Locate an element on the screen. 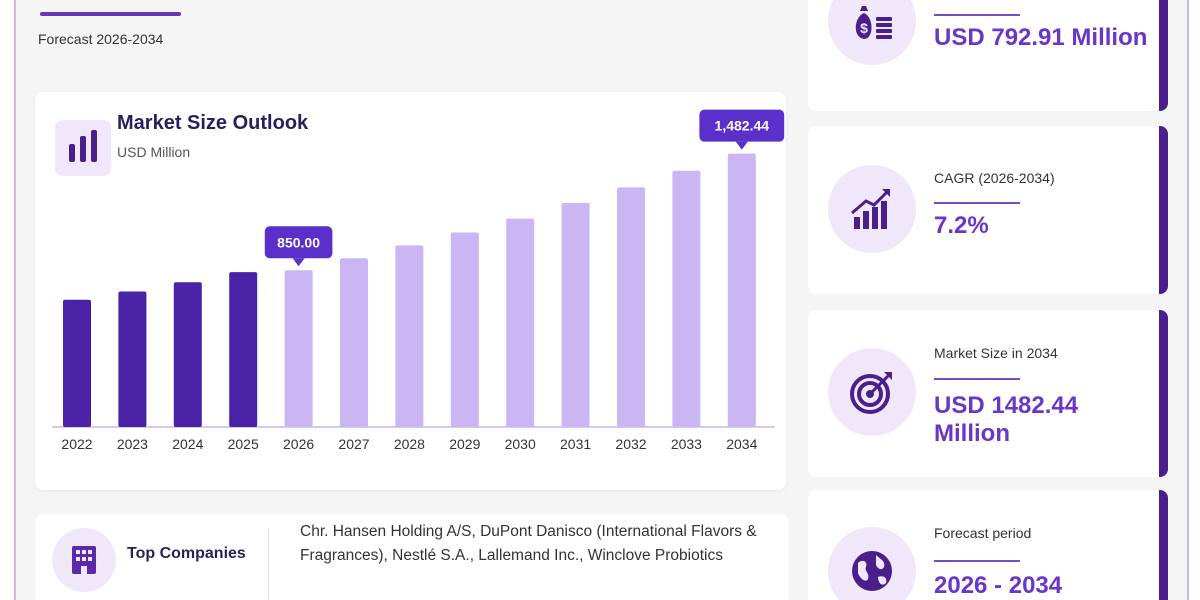 The image size is (1200, 600). svg-text: 850.00 is located at coordinates (298, 242).